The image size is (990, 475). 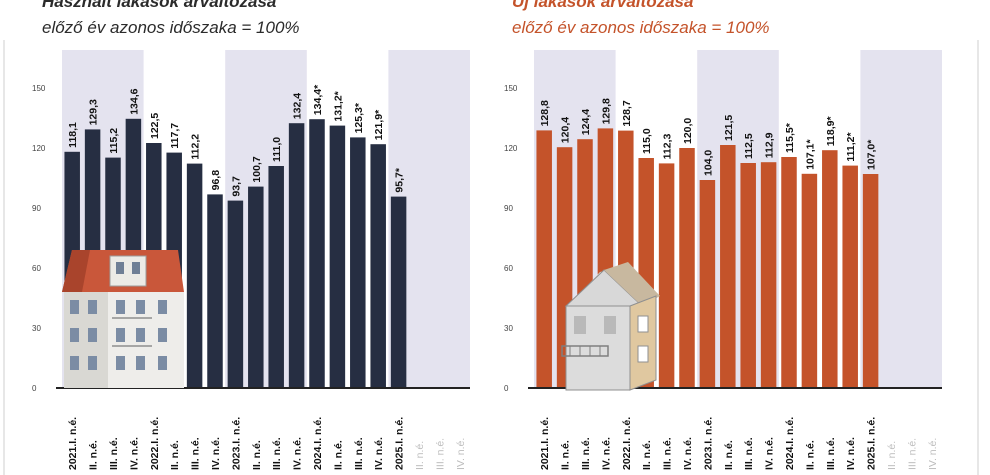 What do you see at coordinates (610, 326) in the screenshot?
I see `house-icon` at bounding box center [610, 326].